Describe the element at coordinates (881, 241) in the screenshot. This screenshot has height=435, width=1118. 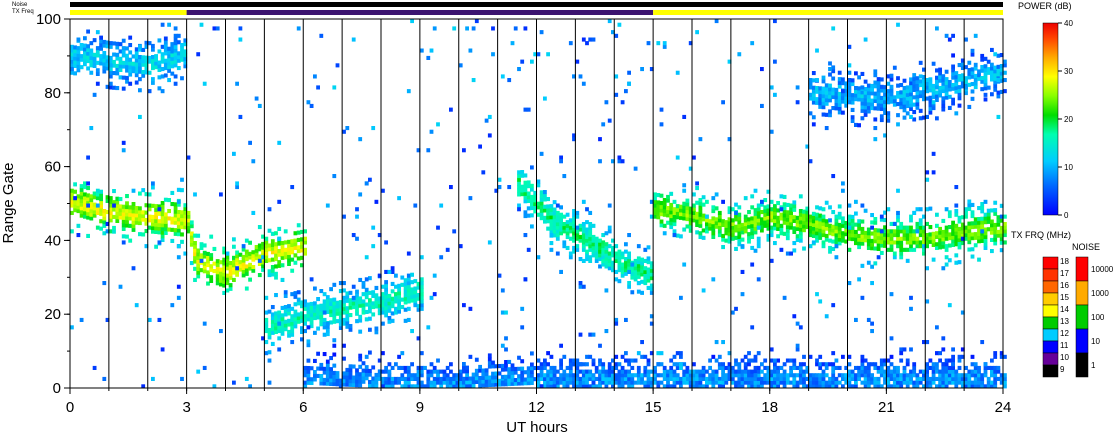
I see `echo-point-1931` at that location.